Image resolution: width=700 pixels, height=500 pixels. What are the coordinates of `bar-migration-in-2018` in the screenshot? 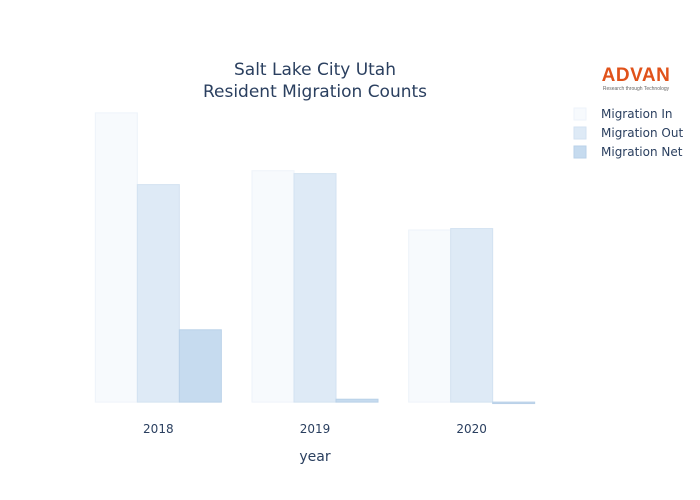 It's located at (116, 257).